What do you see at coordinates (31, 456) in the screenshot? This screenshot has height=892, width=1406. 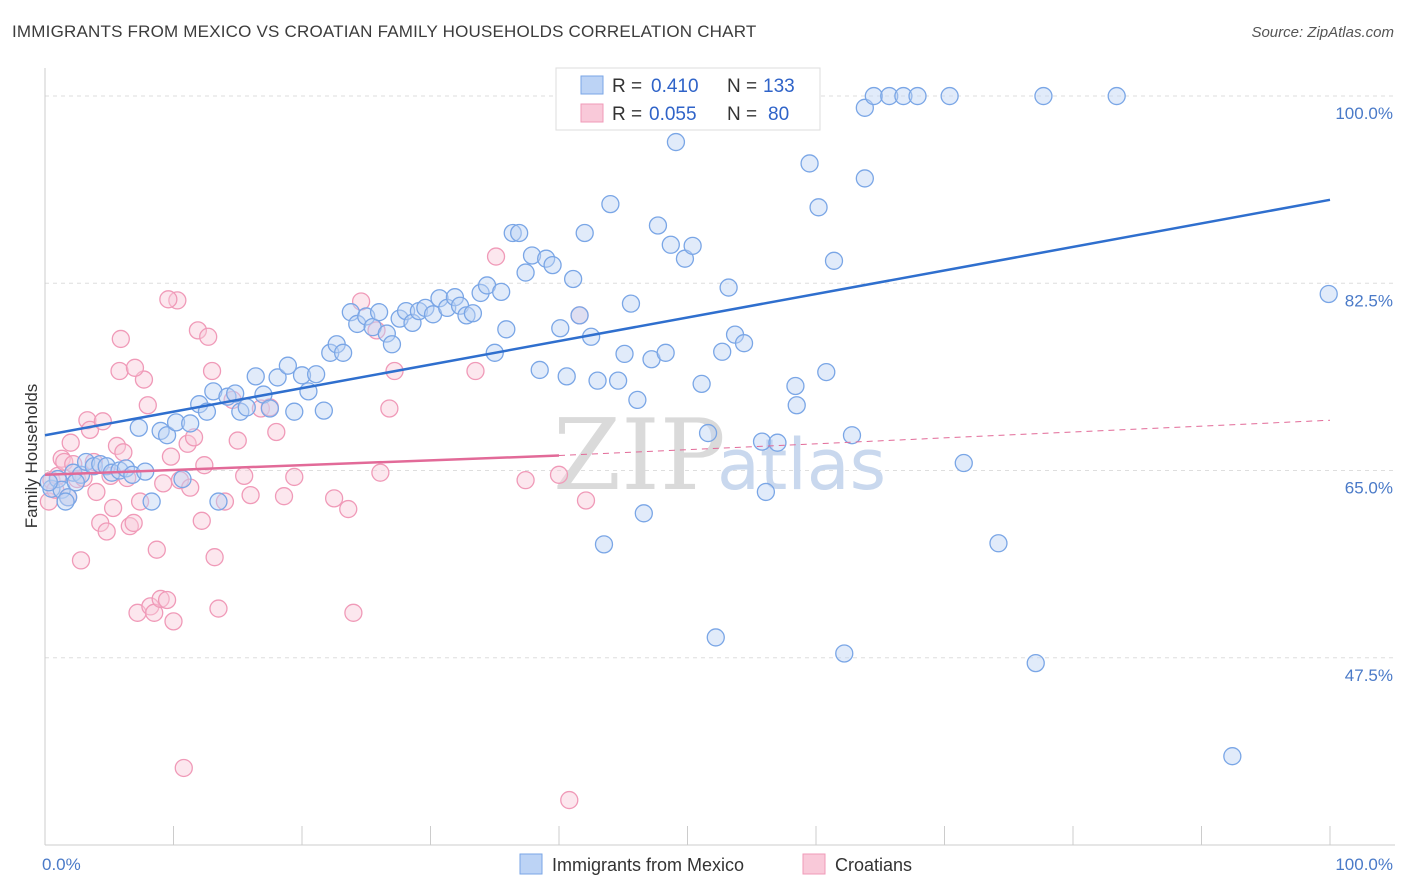 I see `y-axis-label: Family Households` at bounding box center [31, 456].